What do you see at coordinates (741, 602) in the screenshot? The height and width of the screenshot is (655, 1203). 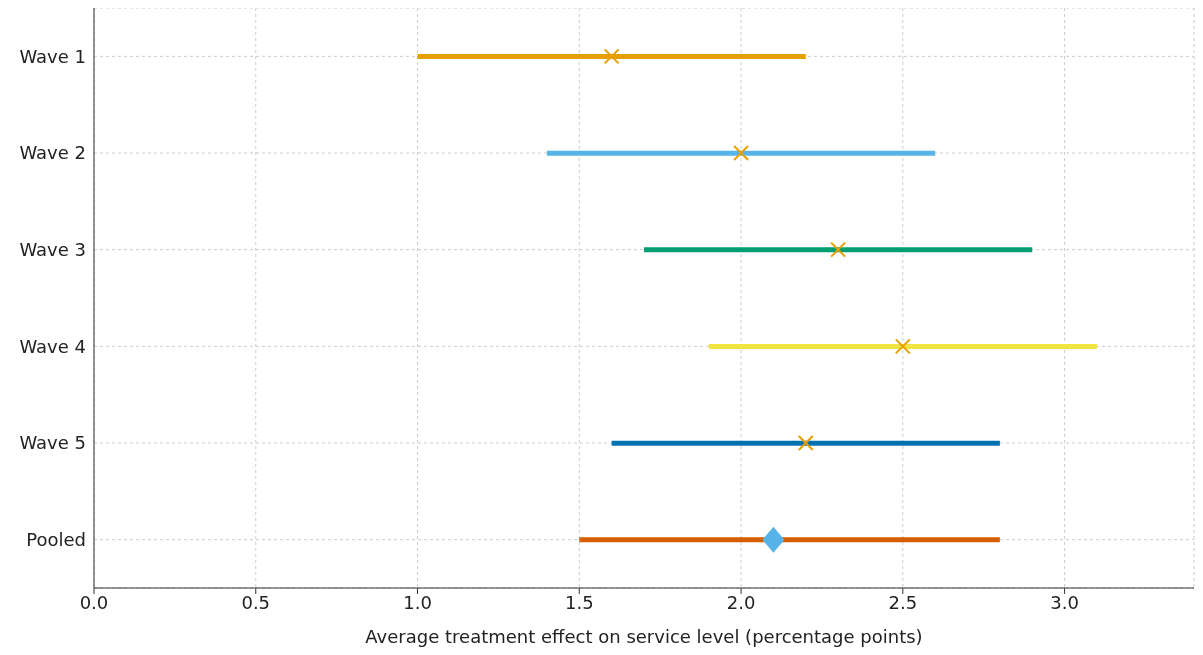 I see `x-tick-label: 2.0` at bounding box center [741, 602].